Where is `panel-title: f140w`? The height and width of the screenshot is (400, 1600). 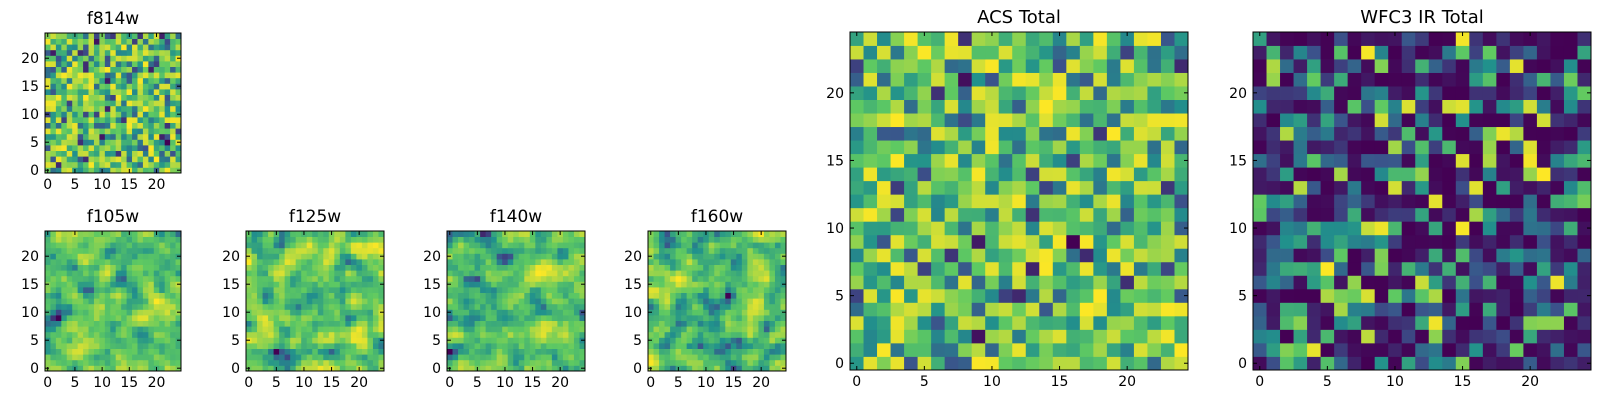 panel-title: f140w is located at coordinates (516, 217).